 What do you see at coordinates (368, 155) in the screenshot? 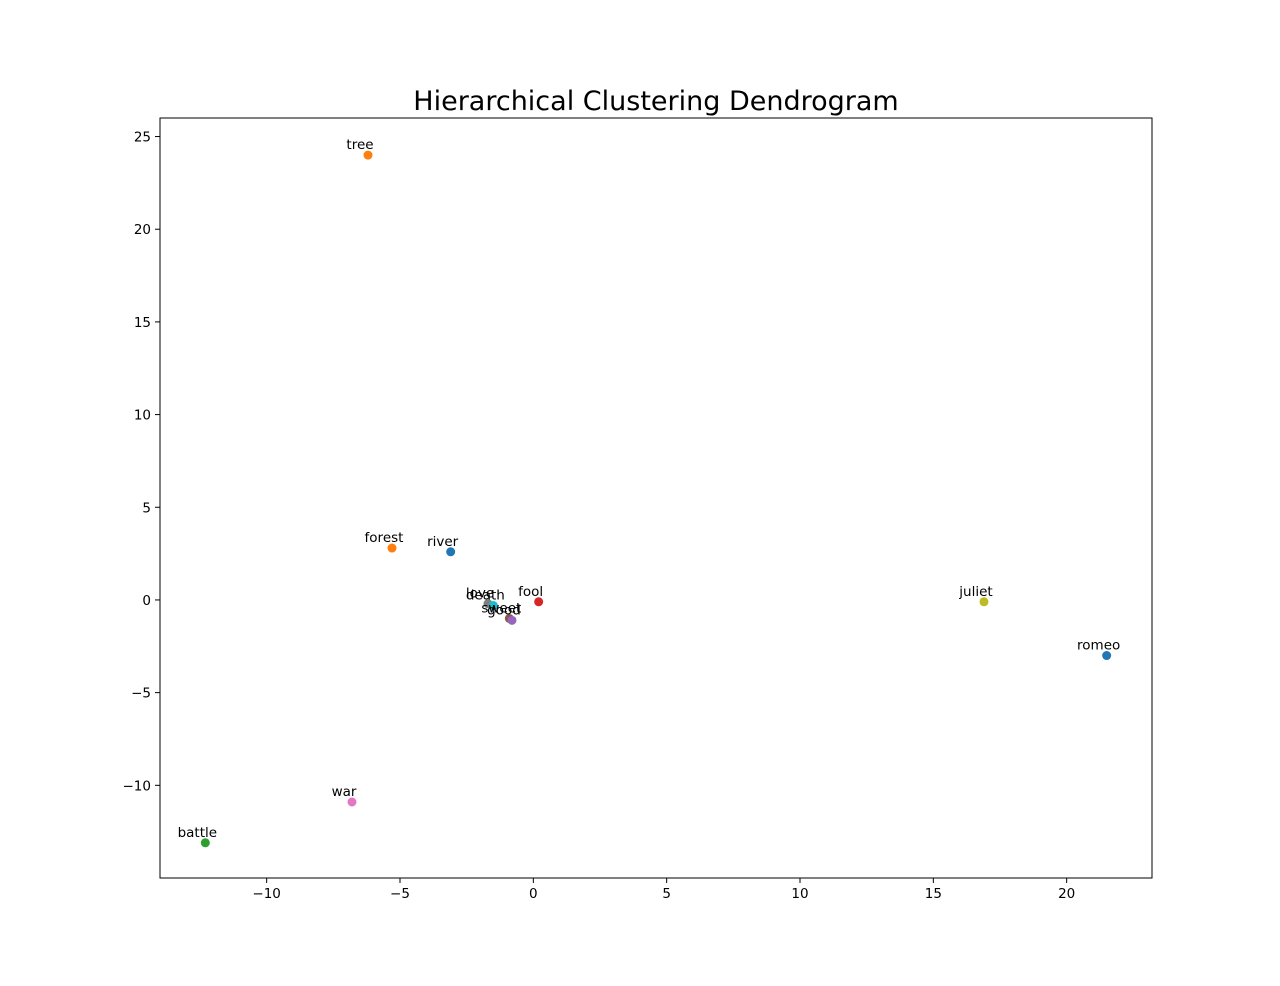
I see `point-tree` at bounding box center [368, 155].